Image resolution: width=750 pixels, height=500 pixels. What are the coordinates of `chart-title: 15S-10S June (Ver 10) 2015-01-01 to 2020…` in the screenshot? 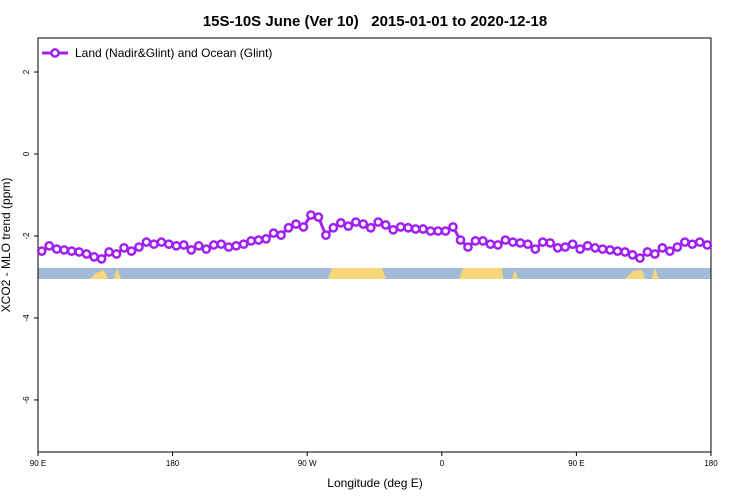 It's located at (375, 21).